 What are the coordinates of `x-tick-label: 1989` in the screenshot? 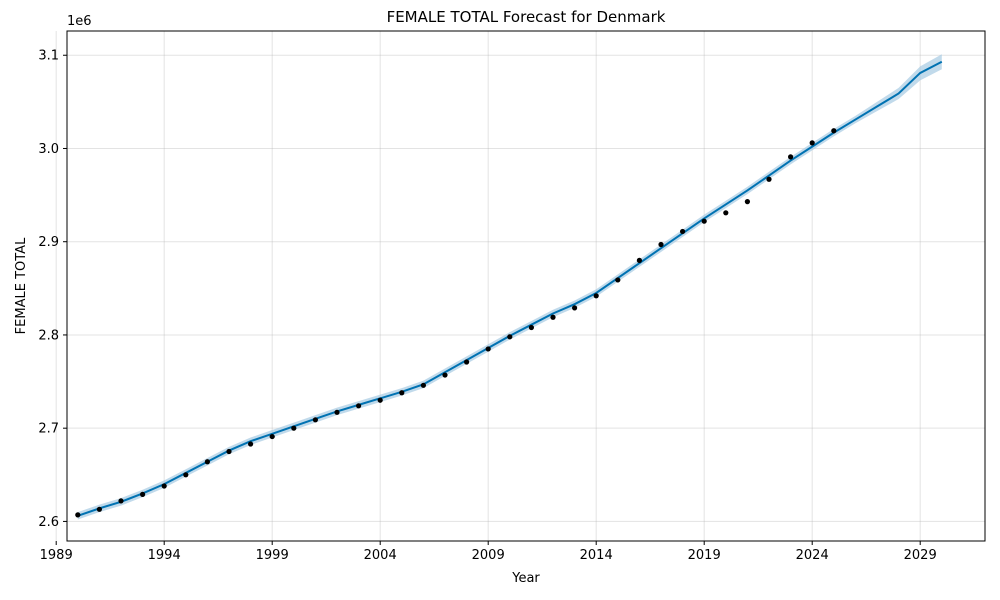 It's located at (56, 555).